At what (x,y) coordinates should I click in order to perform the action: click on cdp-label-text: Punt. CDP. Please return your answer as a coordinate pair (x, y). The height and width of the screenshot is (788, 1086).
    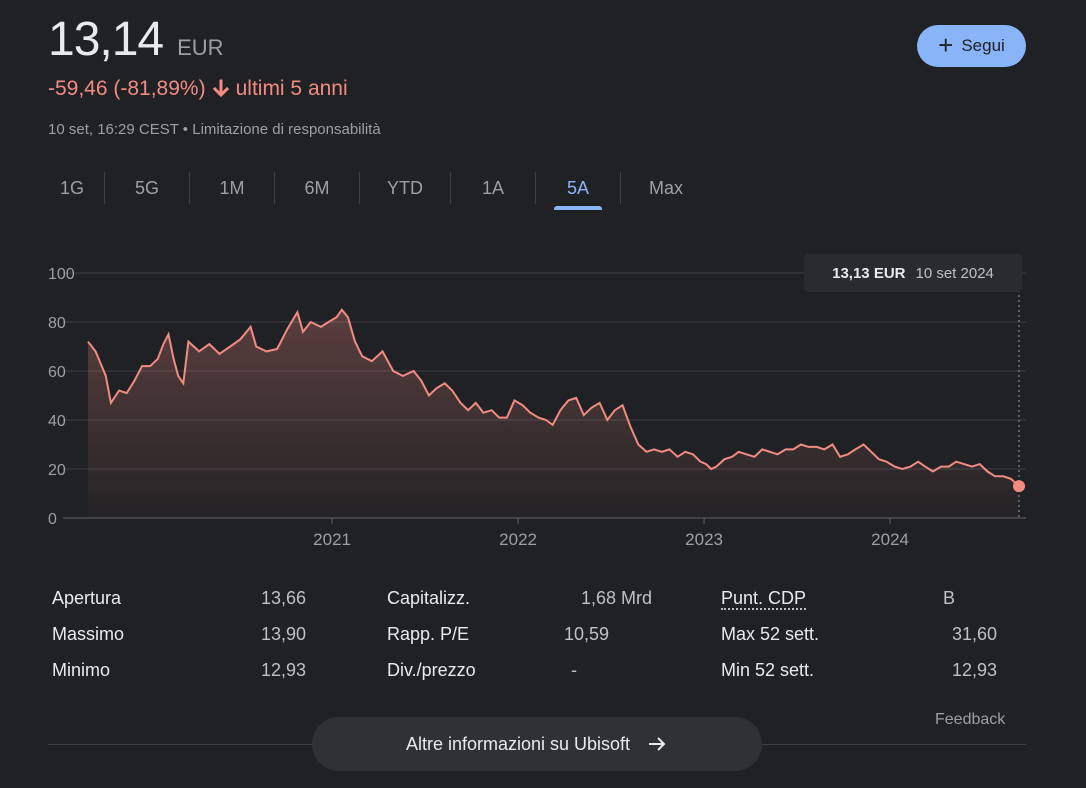
    Looking at the image, I should click on (764, 599).